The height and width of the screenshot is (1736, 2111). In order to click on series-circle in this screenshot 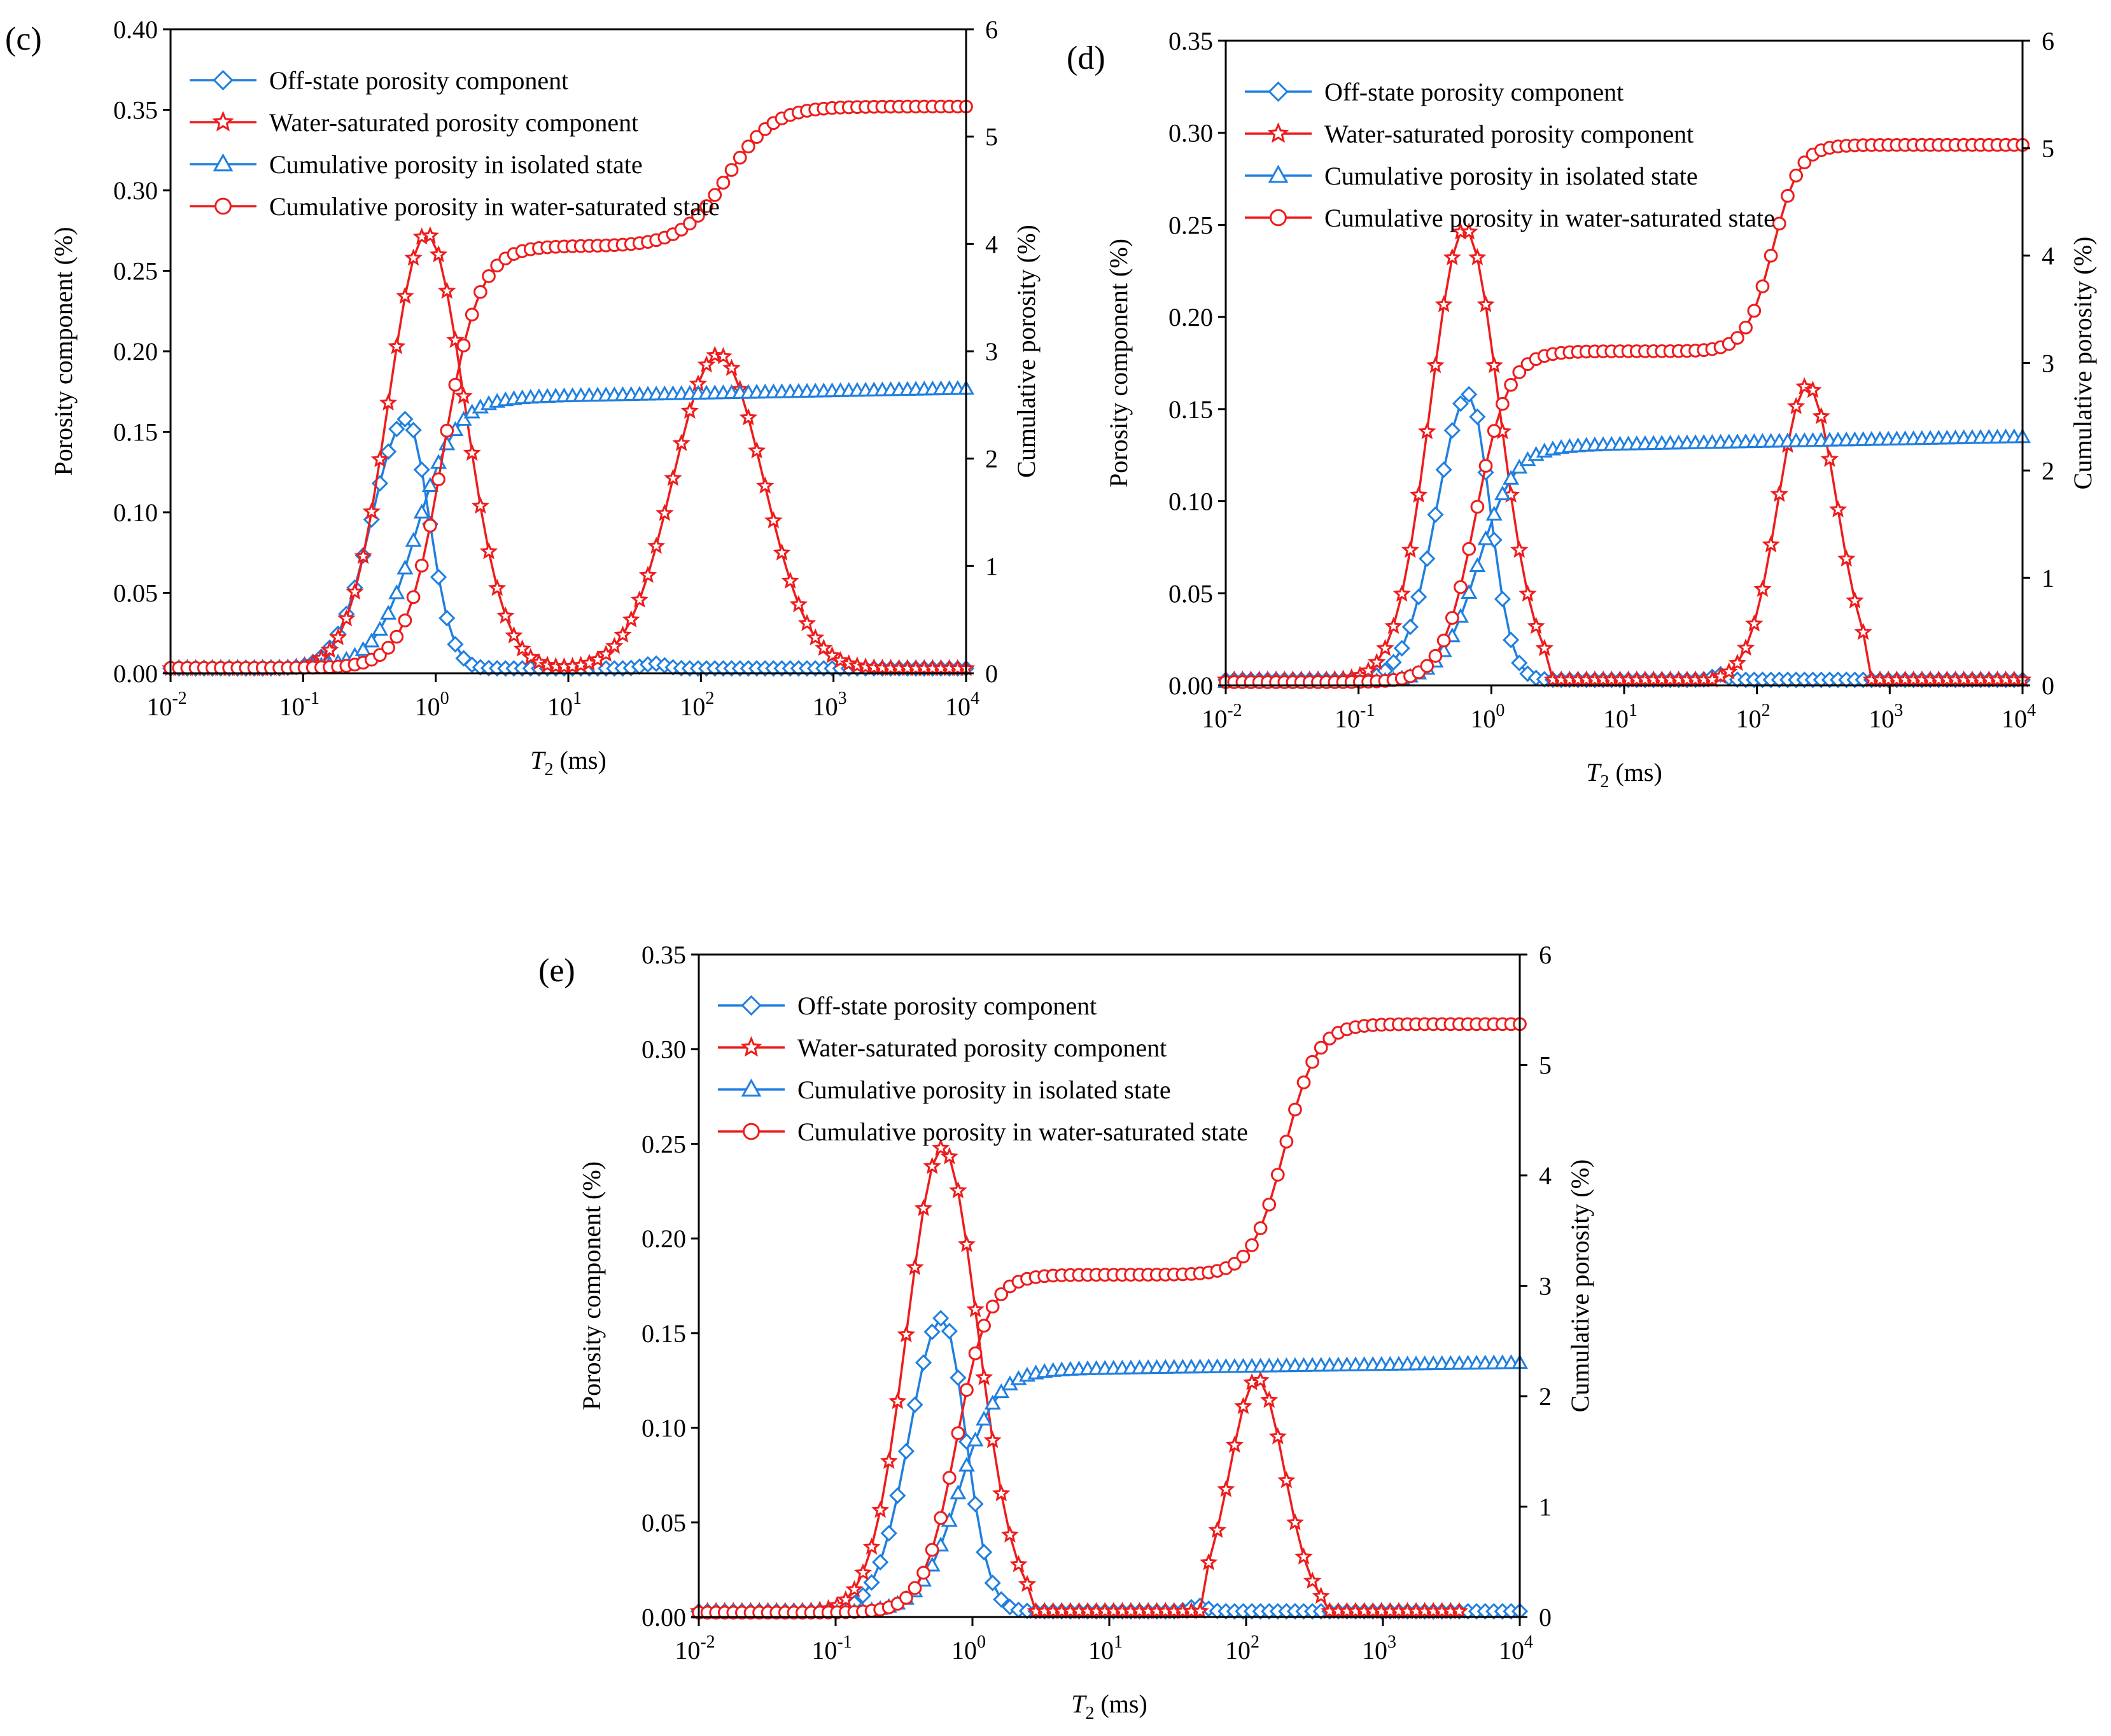, I will do `click(568, 387)`.